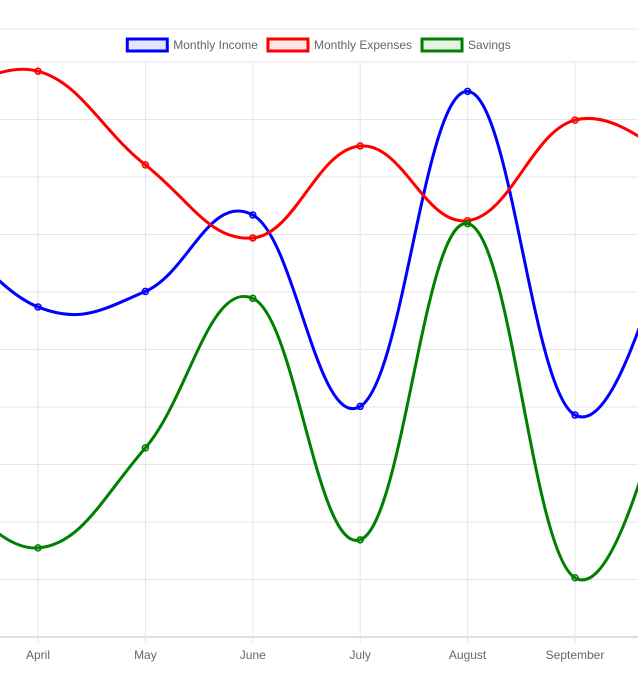 The width and height of the screenshot is (638, 674). Describe the element at coordinates (38, 655) in the screenshot. I see `x-tick-label: April` at that location.